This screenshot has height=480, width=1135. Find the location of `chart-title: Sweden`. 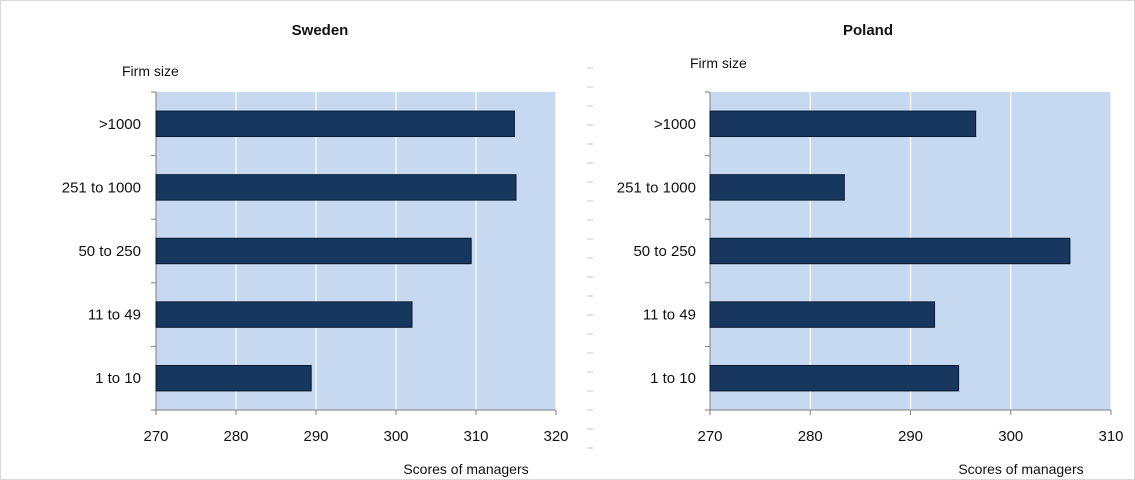

chart-title: Sweden is located at coordinates (320, 30).